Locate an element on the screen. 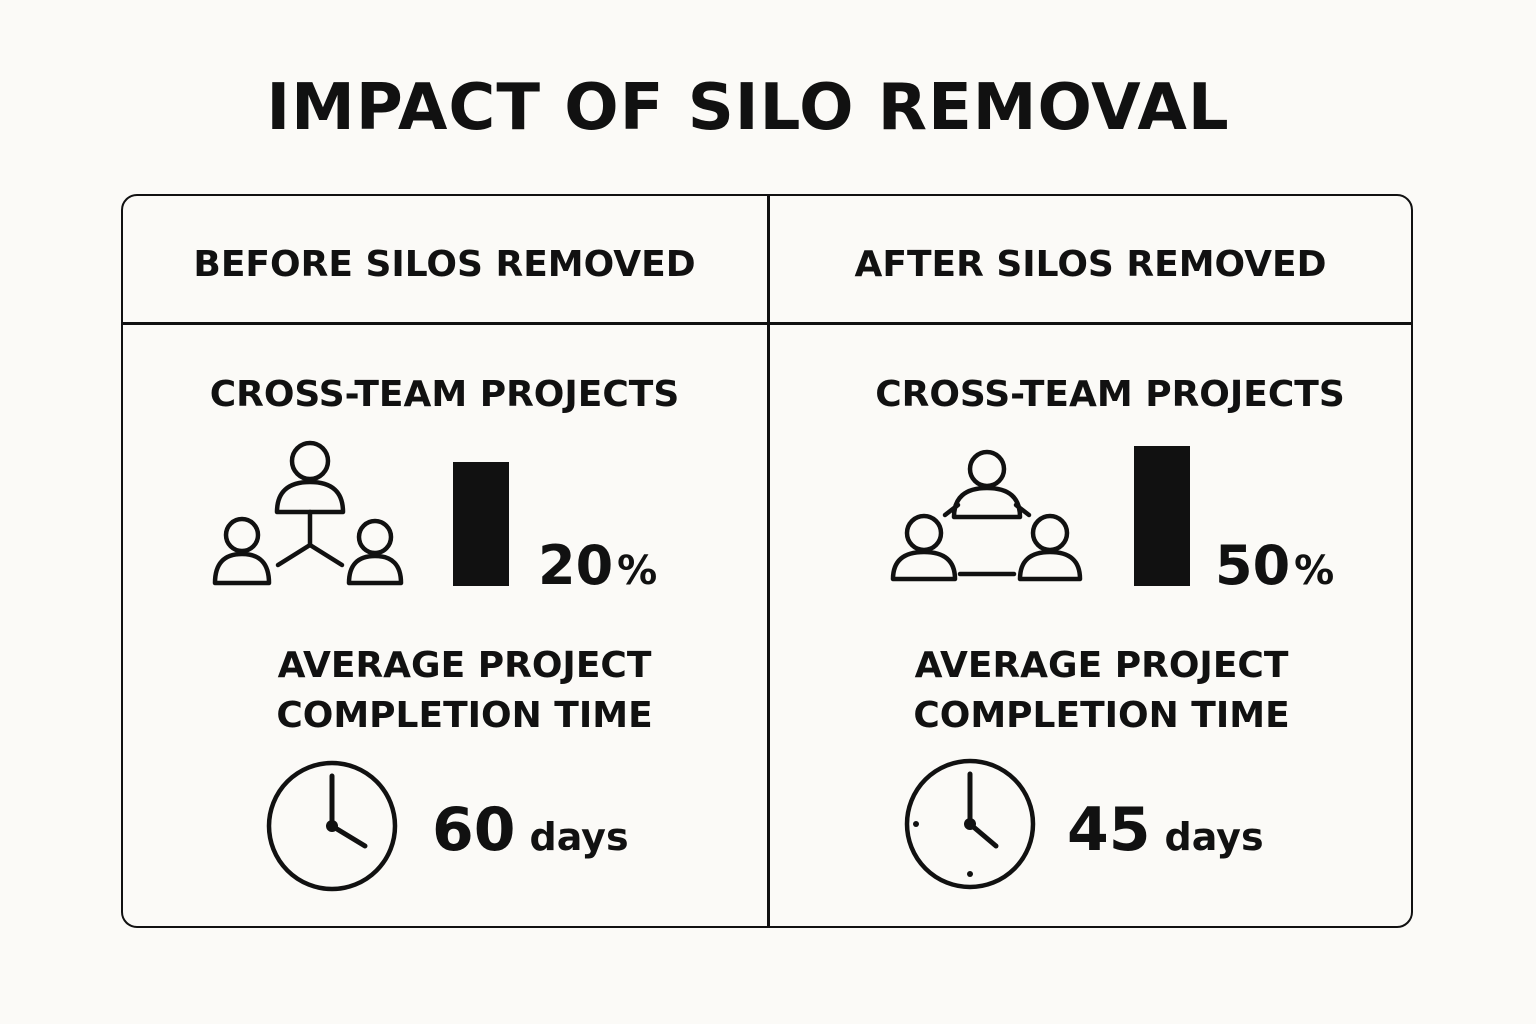  before-completion-unit: days is located at coordinates (579, 837).